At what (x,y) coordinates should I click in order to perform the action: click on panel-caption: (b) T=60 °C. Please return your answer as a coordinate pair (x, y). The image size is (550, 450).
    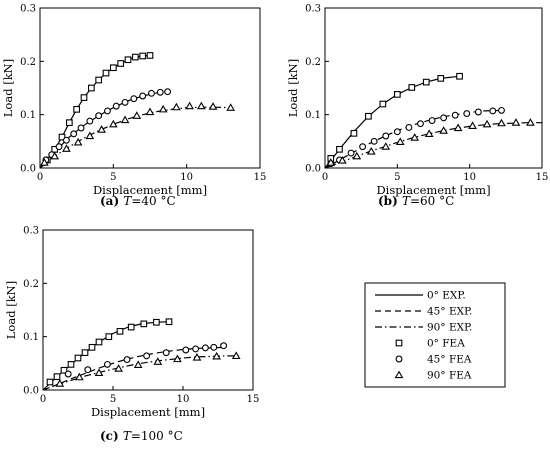
    Looking at the image, I should click on (416, 201).